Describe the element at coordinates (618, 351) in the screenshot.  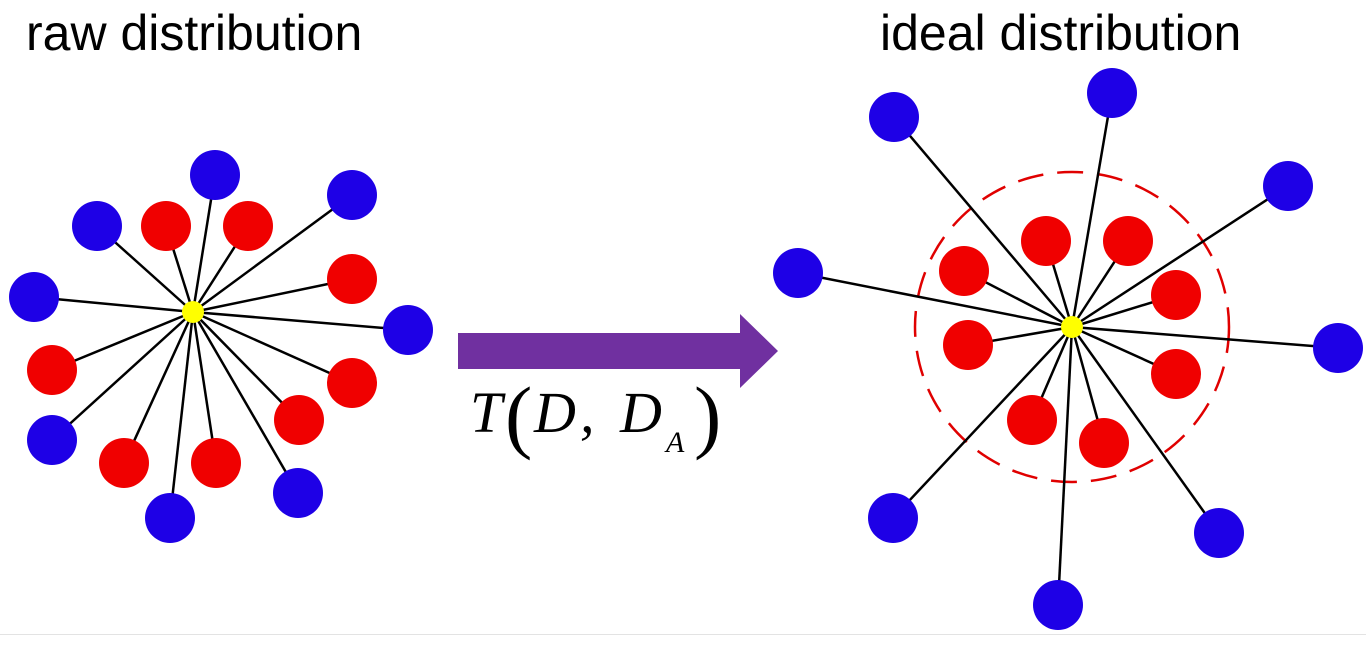
I see `transform-arrow` at that location.